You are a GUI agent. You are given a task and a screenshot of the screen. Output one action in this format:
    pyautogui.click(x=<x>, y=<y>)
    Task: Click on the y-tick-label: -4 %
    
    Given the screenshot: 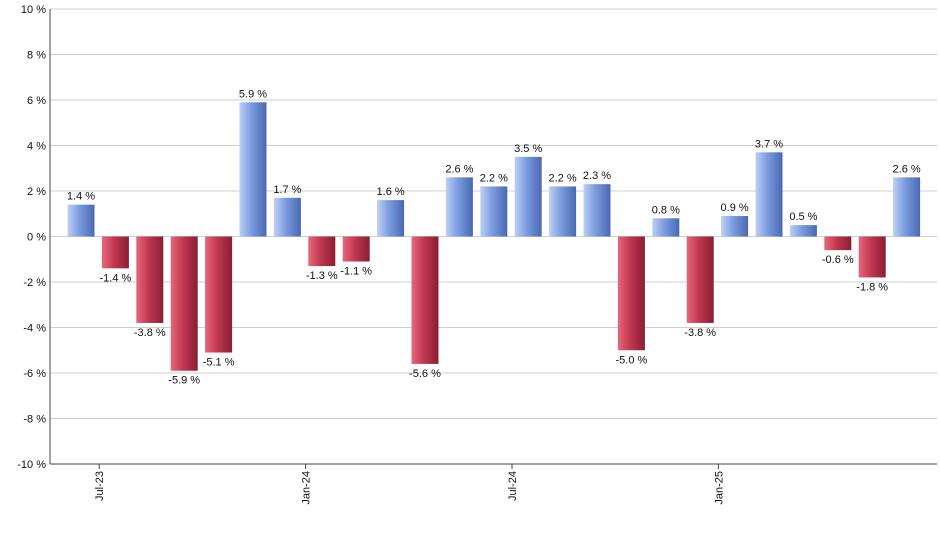 What is the action you would take?
    pyautogui.click(x=34, y=329)
    